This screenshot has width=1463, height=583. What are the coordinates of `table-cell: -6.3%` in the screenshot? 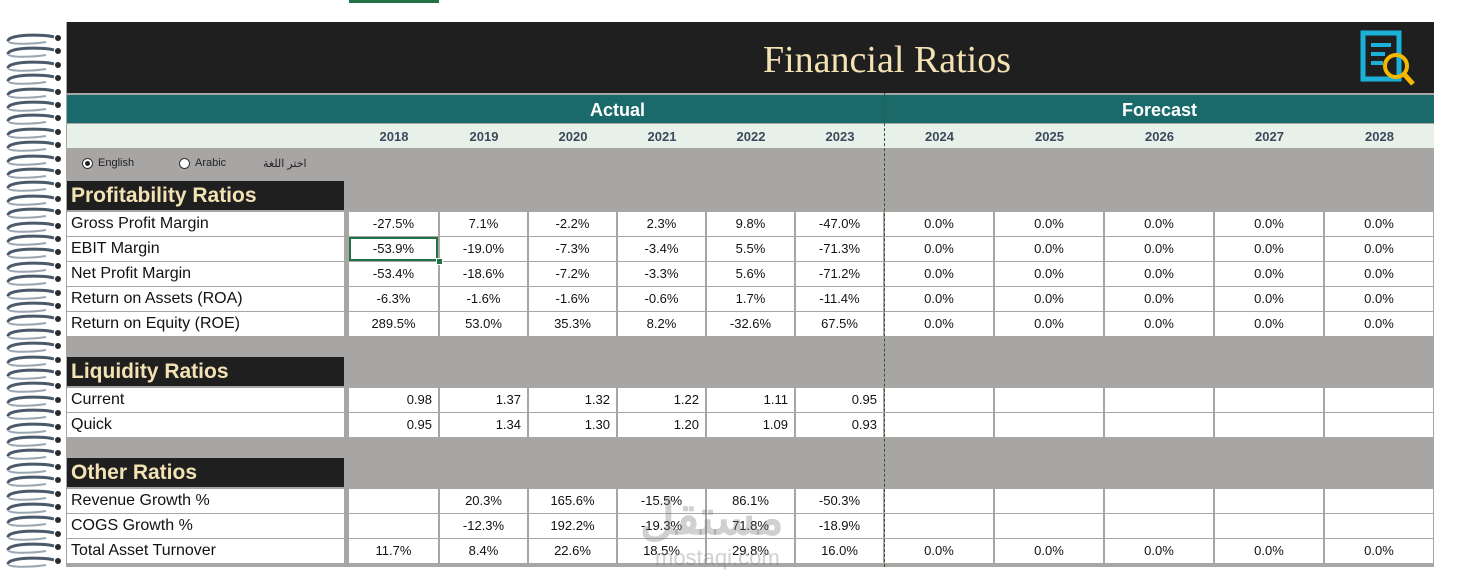 It's located at (393, 299).